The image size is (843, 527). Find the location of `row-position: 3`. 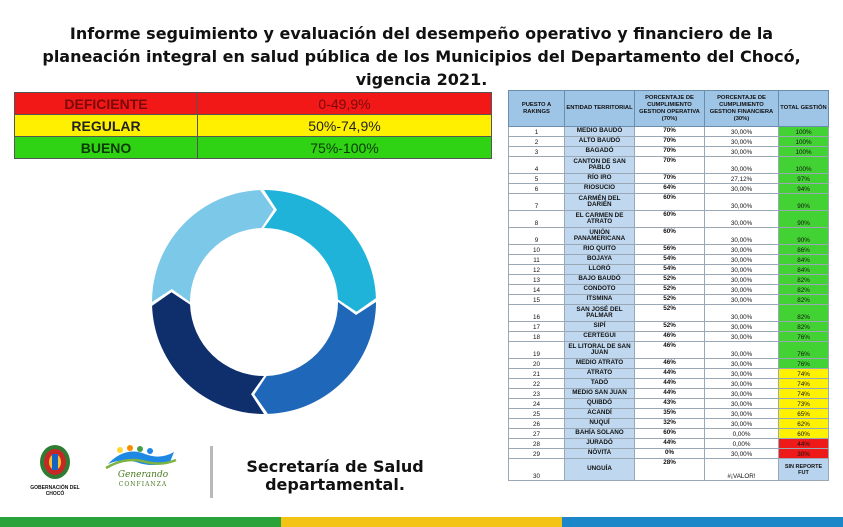

row-position: 3 is located at coordinates (536, 151).